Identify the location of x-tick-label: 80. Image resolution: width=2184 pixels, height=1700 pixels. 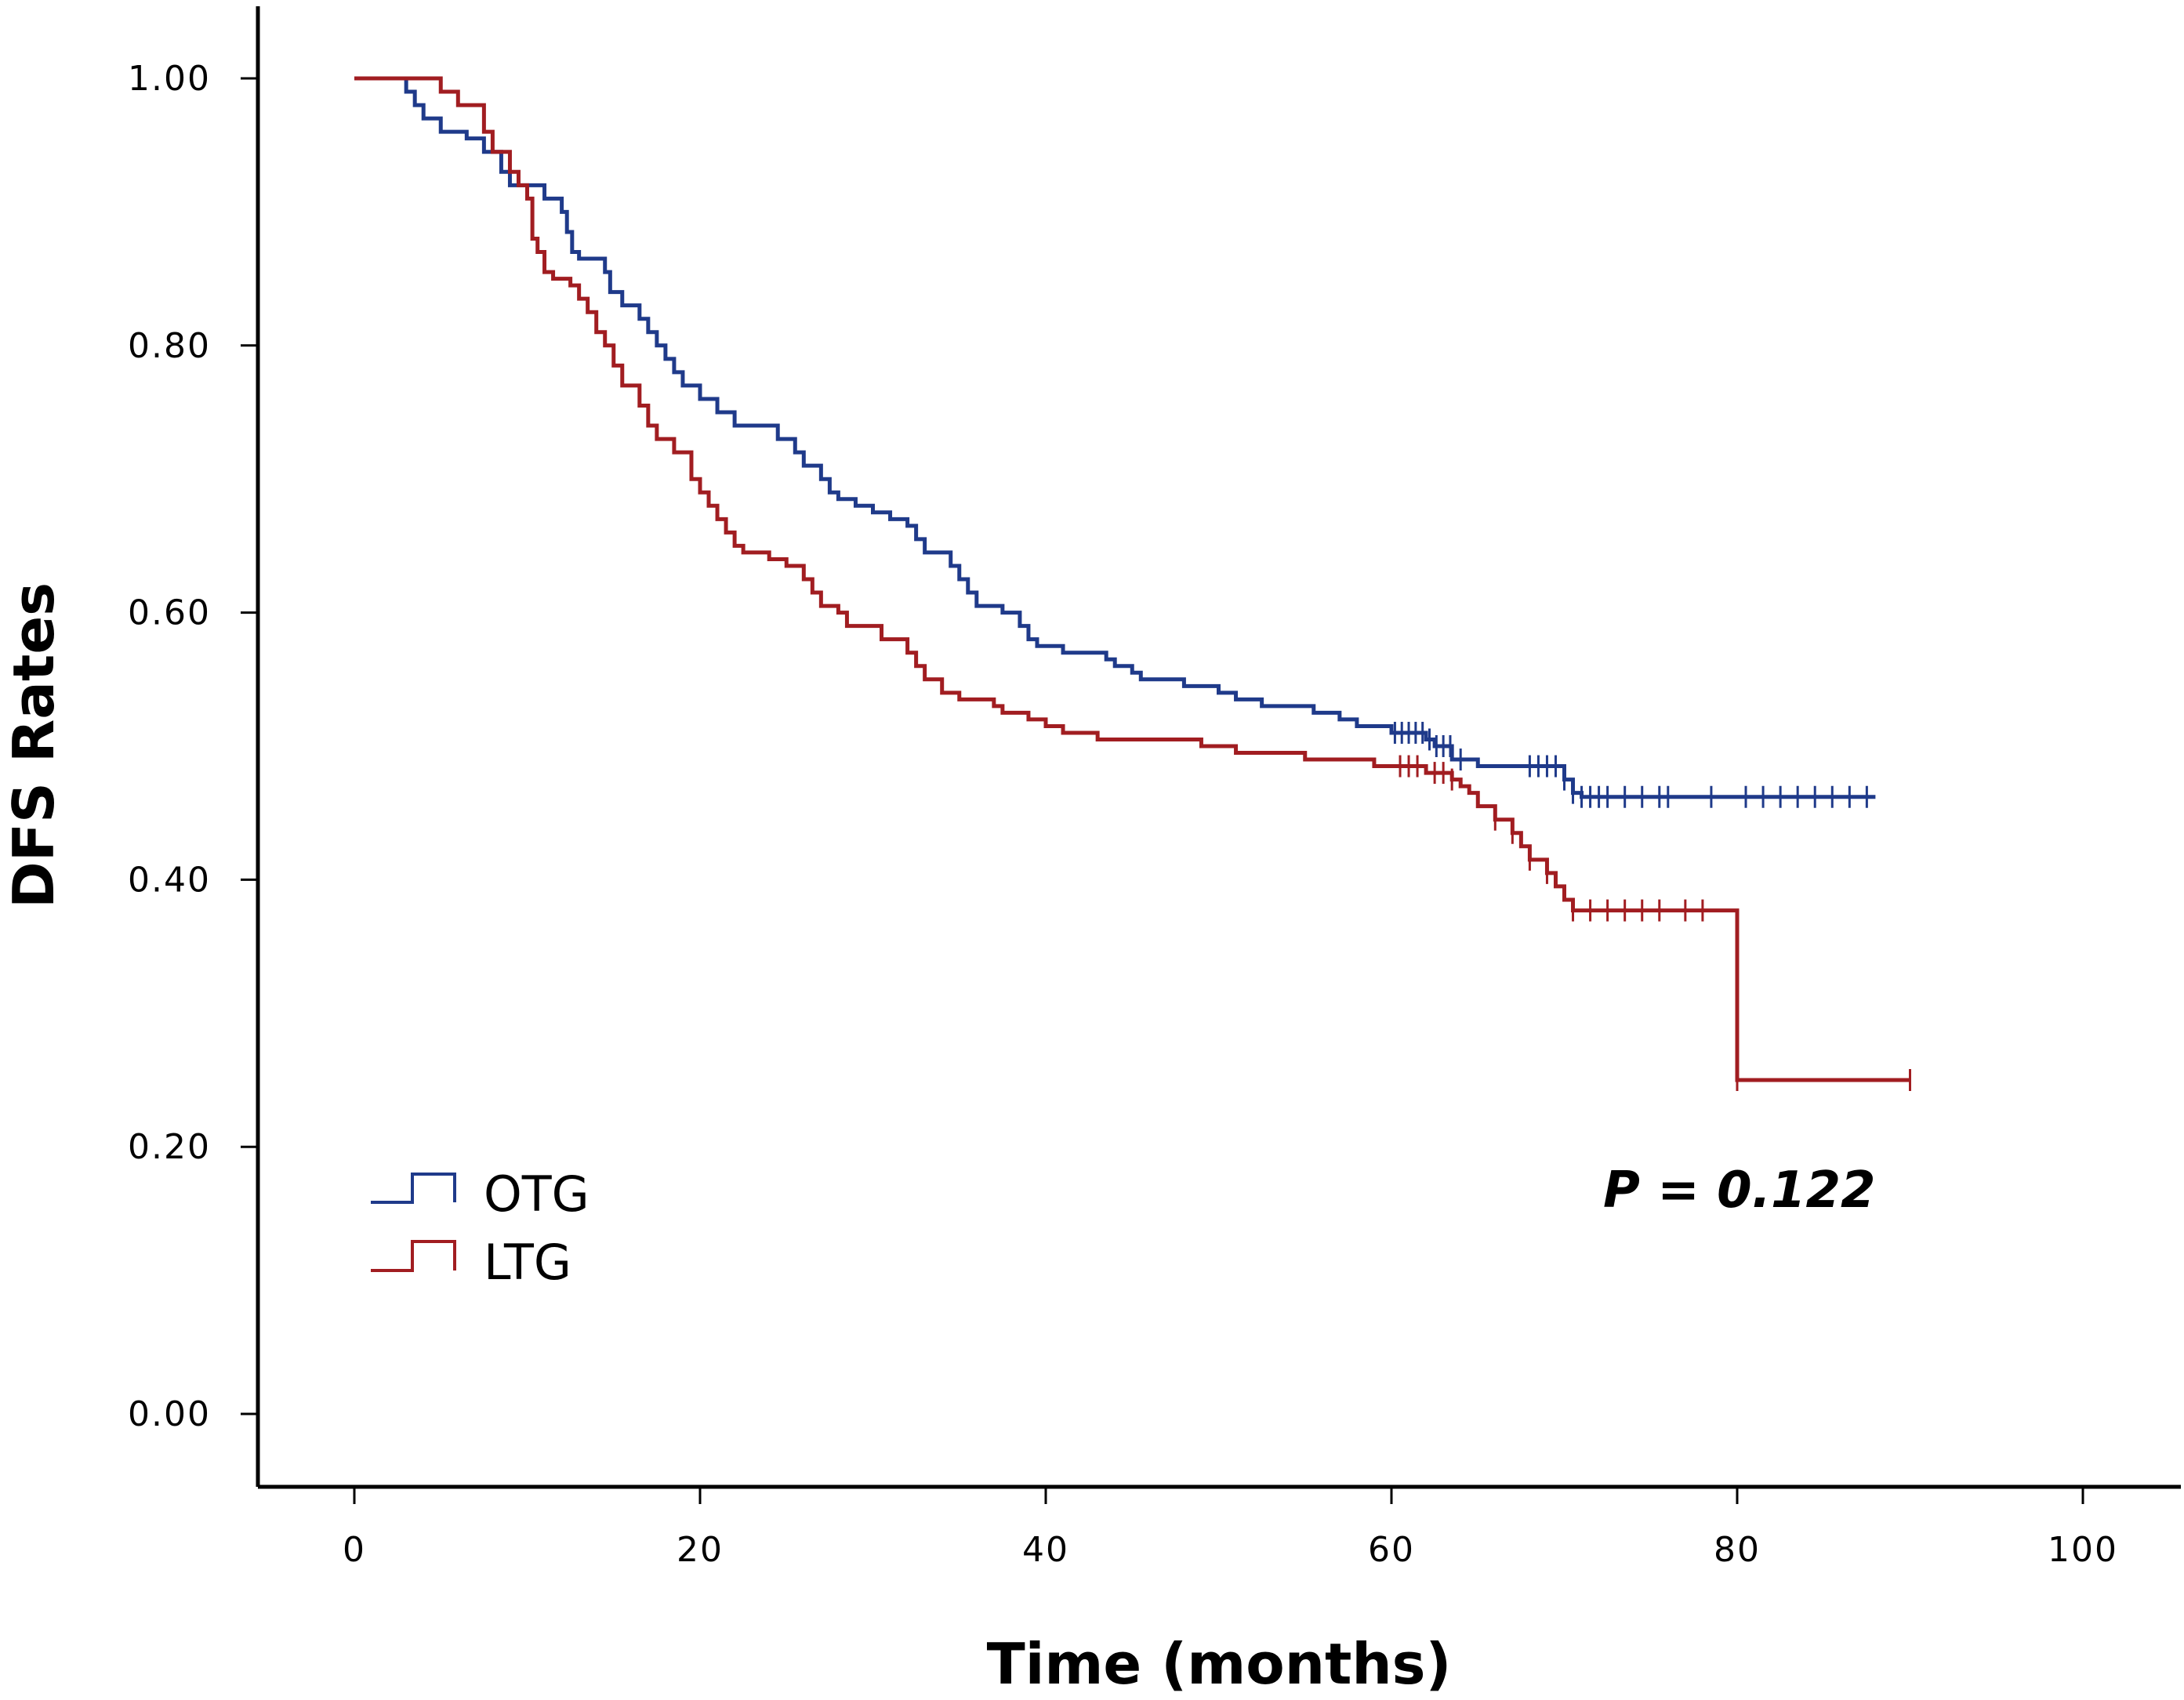
(1737, 1550).